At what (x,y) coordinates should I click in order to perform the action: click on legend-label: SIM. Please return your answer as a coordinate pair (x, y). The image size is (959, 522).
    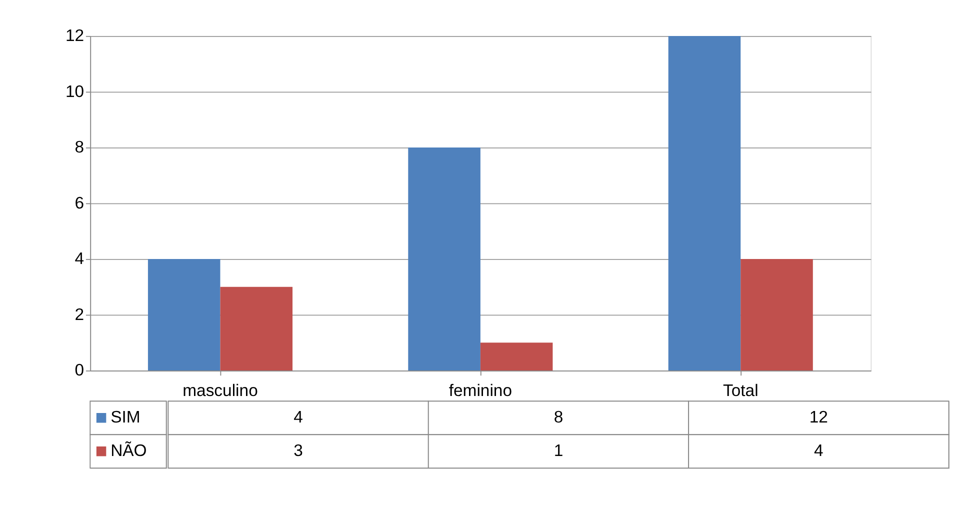
    Looking at the image, I should click on (125, 417).